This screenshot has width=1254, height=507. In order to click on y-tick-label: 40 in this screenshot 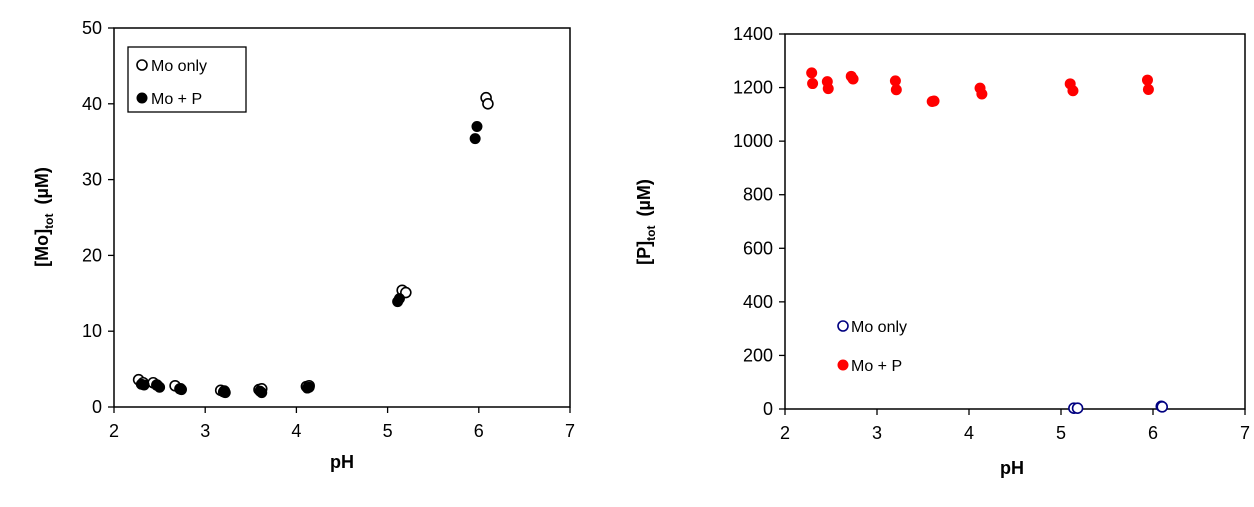, I will do `click(92, 104)`.